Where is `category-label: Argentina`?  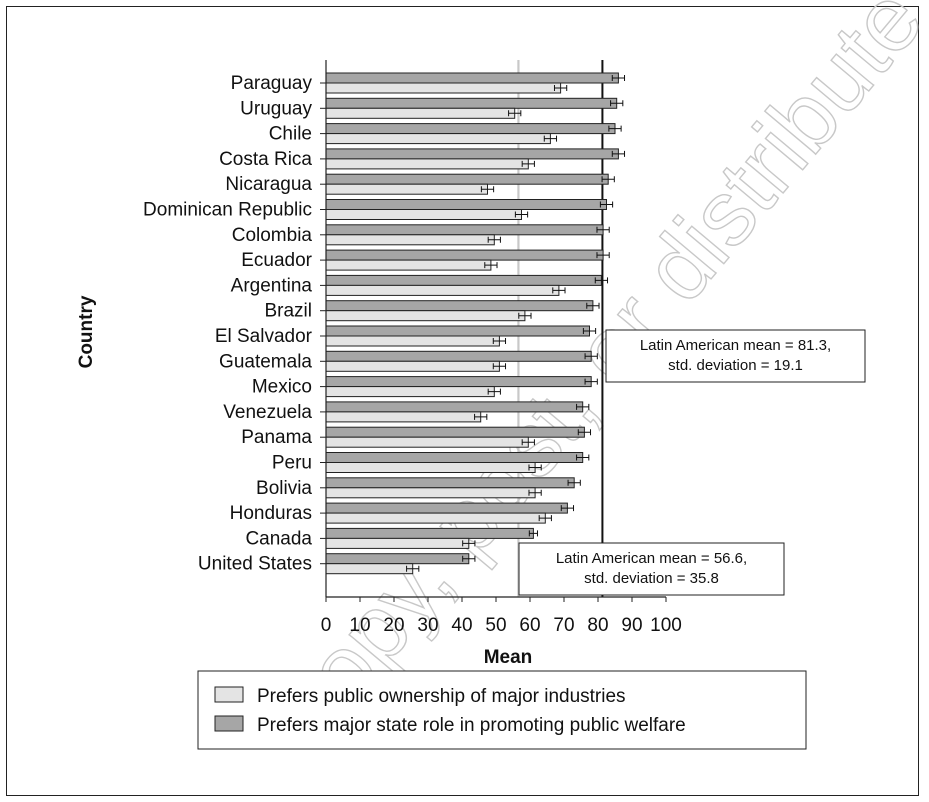 category-label: Argentina is located at coordinates (272, 285).